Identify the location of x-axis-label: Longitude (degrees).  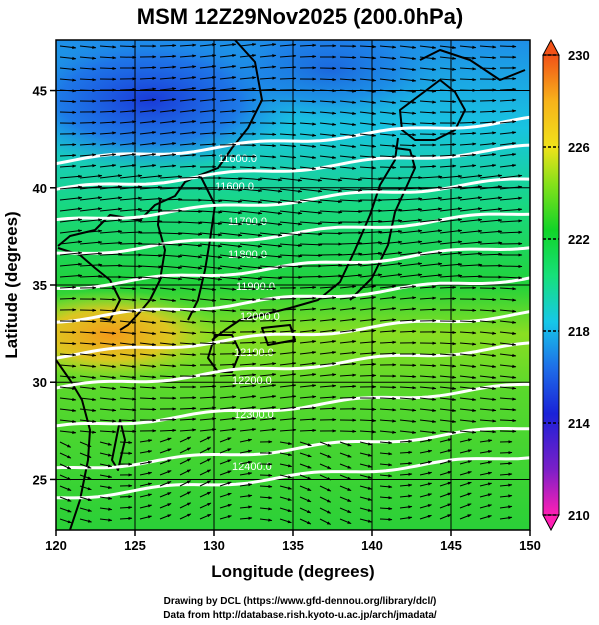
(292, 571).